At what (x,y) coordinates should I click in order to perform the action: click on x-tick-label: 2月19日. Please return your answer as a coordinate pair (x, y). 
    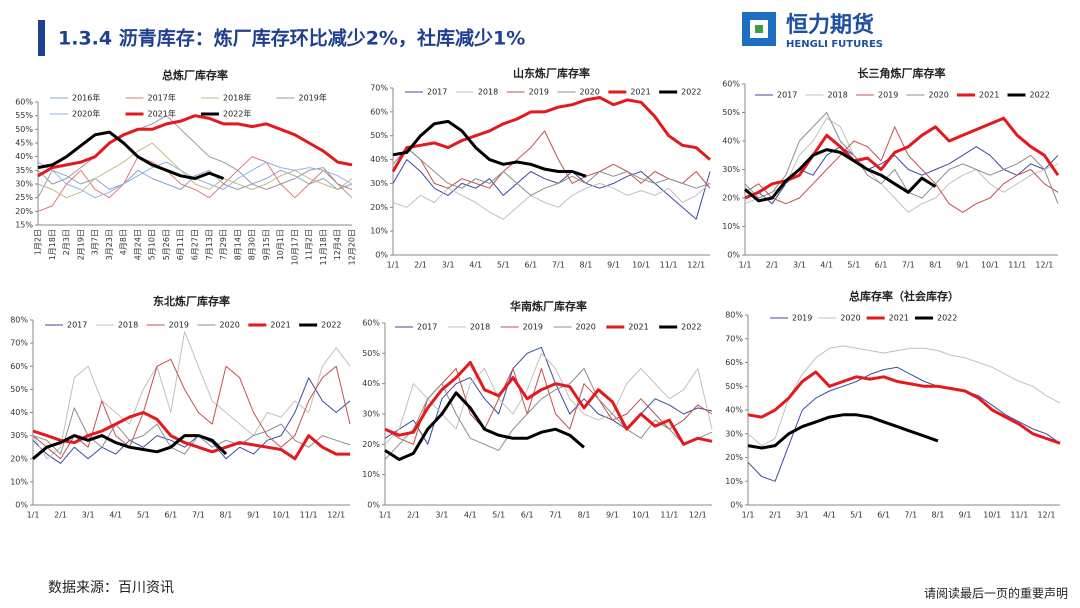
    Looking at the image, I should click on (80, 244).